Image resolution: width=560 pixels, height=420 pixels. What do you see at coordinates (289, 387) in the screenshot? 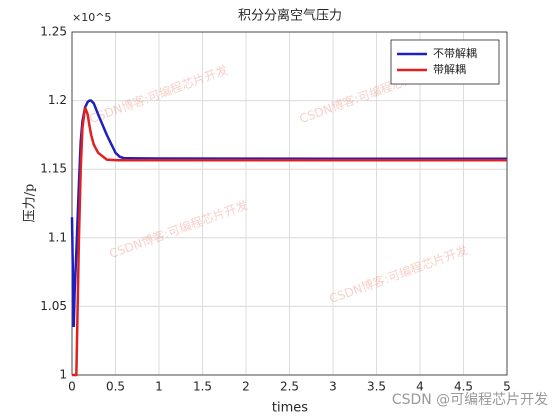
I see `x-tick-label: 2.5` at bounding box center [289, 387].